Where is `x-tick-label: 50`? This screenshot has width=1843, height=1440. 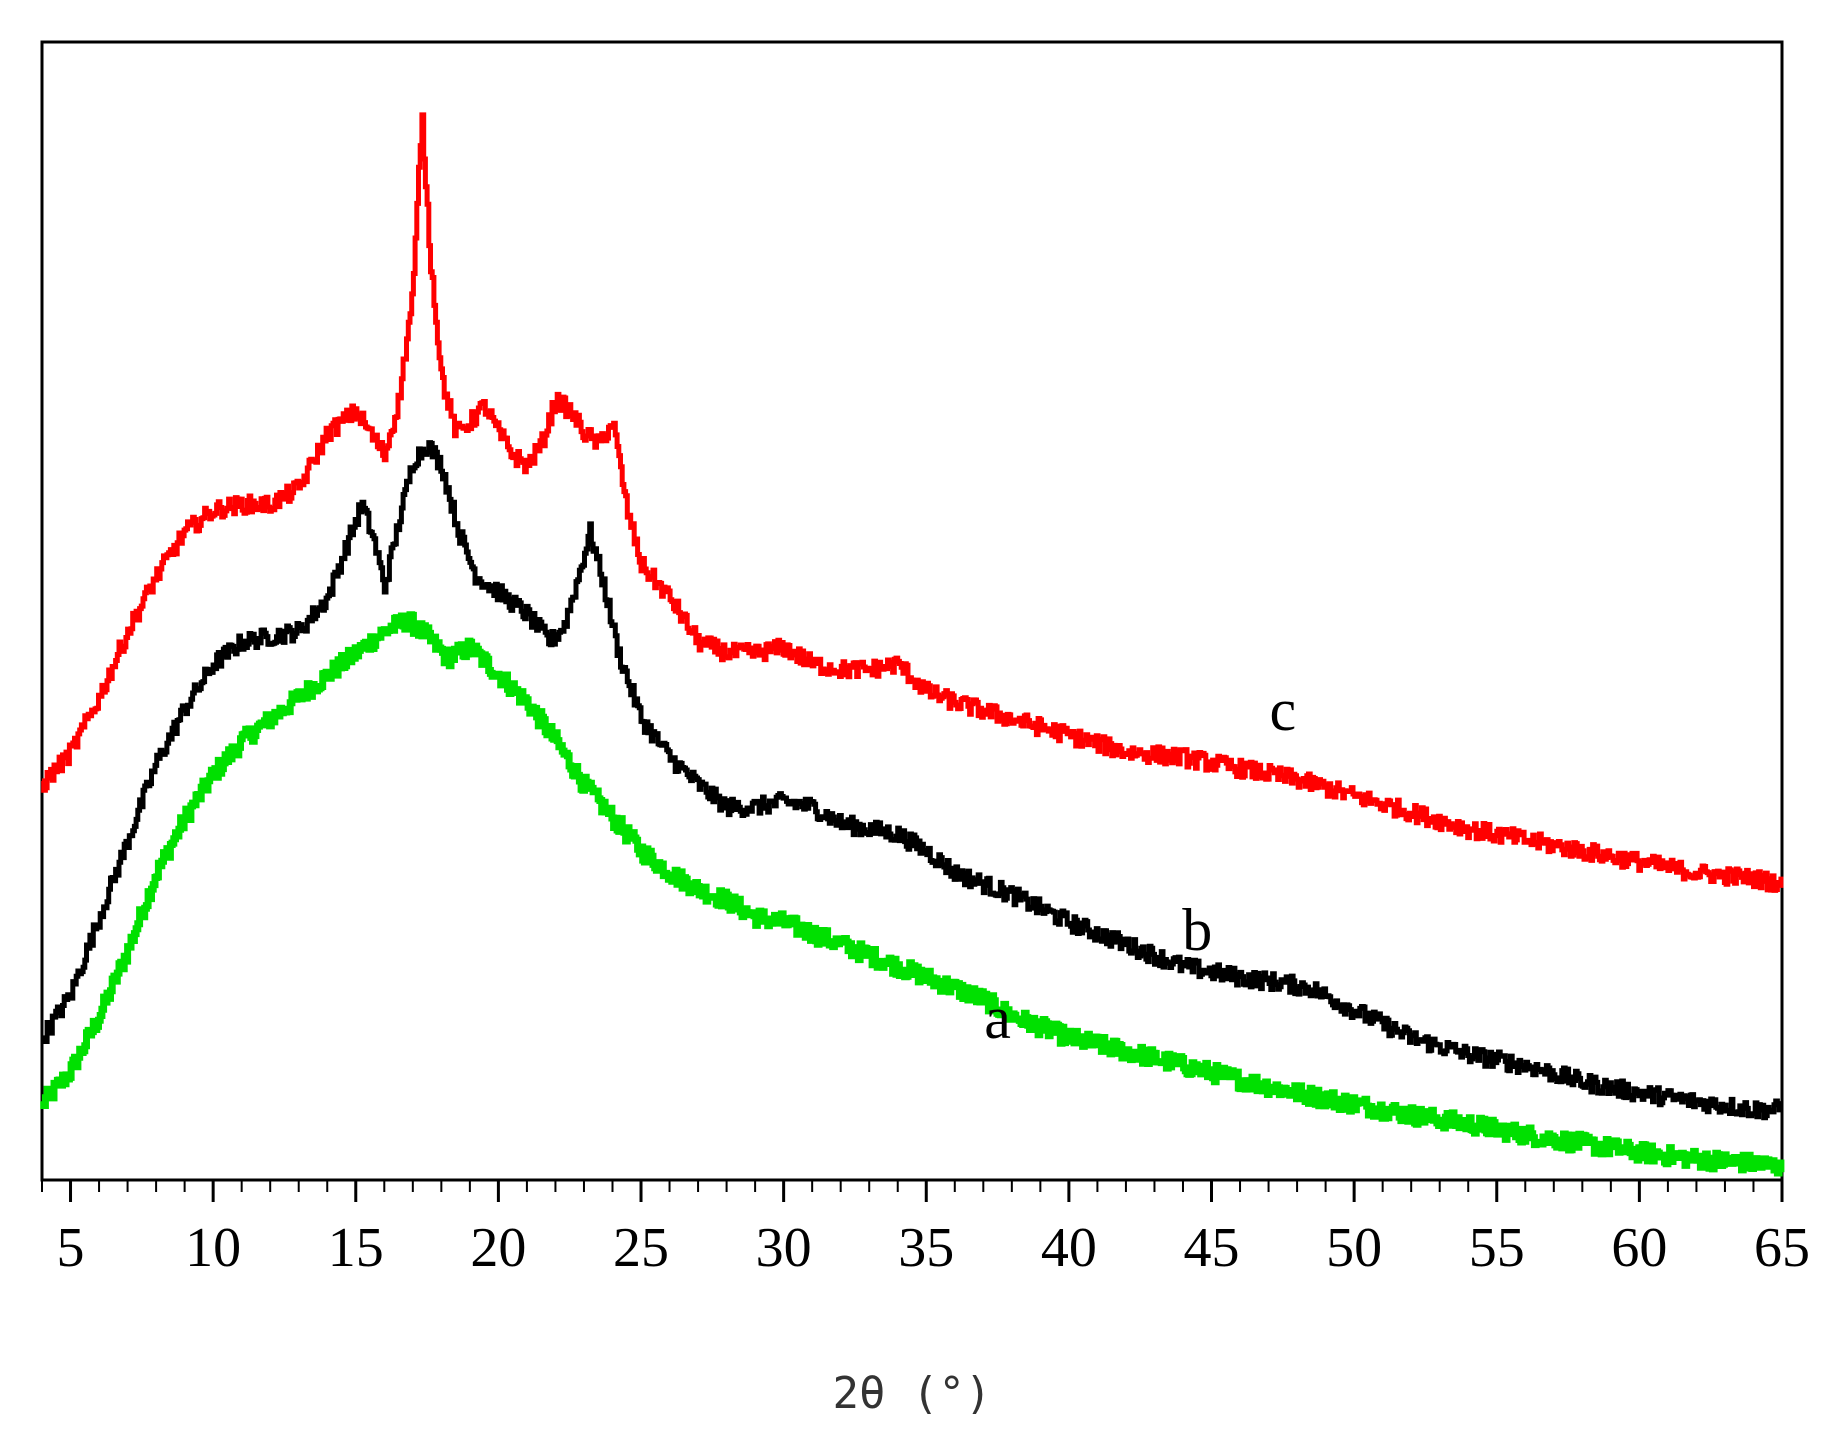
x-tick-label: 50 is located at coordinates (1354, 1248).